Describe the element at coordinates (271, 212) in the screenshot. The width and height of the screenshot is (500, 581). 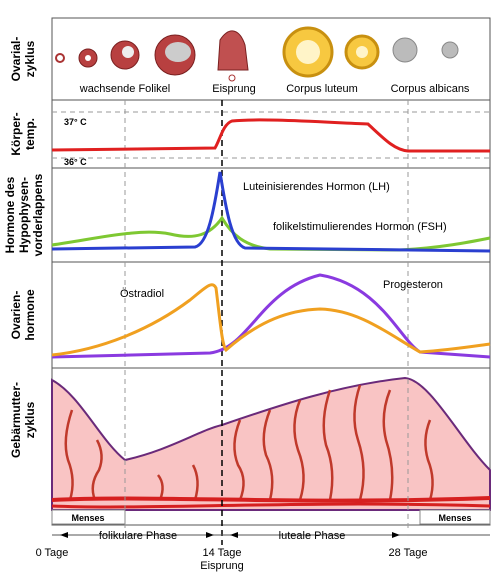
I see `lh-curve` at that location.